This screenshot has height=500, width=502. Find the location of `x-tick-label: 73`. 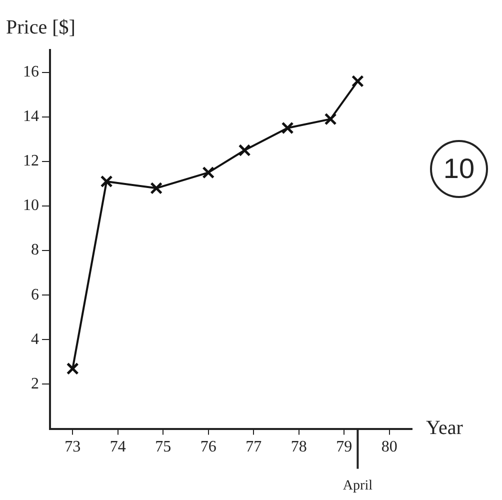

x-tick-label: 73 is located at coordinates (72, 447).